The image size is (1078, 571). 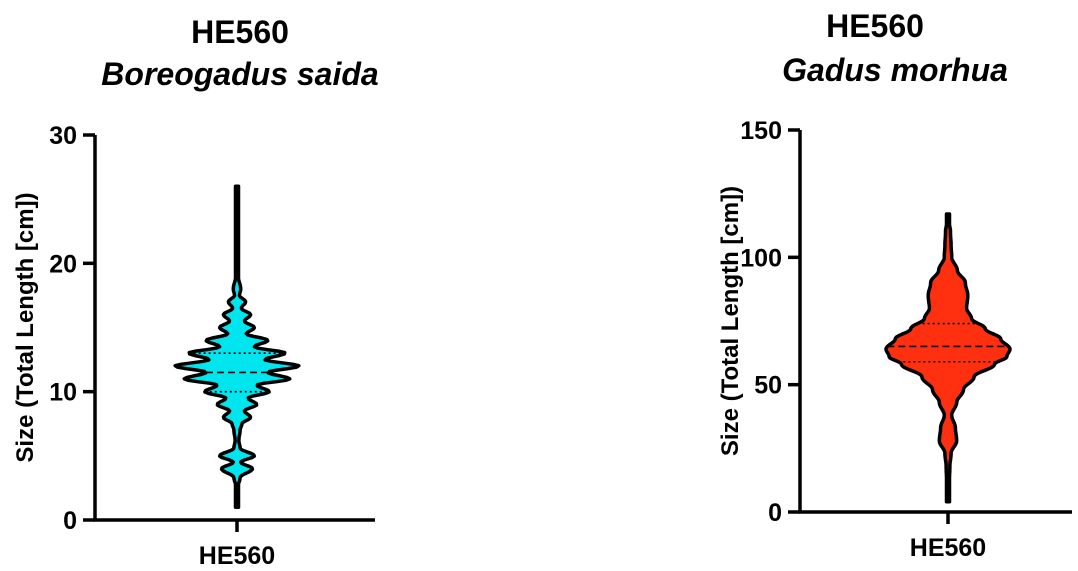 I want to click on y-tick-label: 50, so click(x=768, y=386).